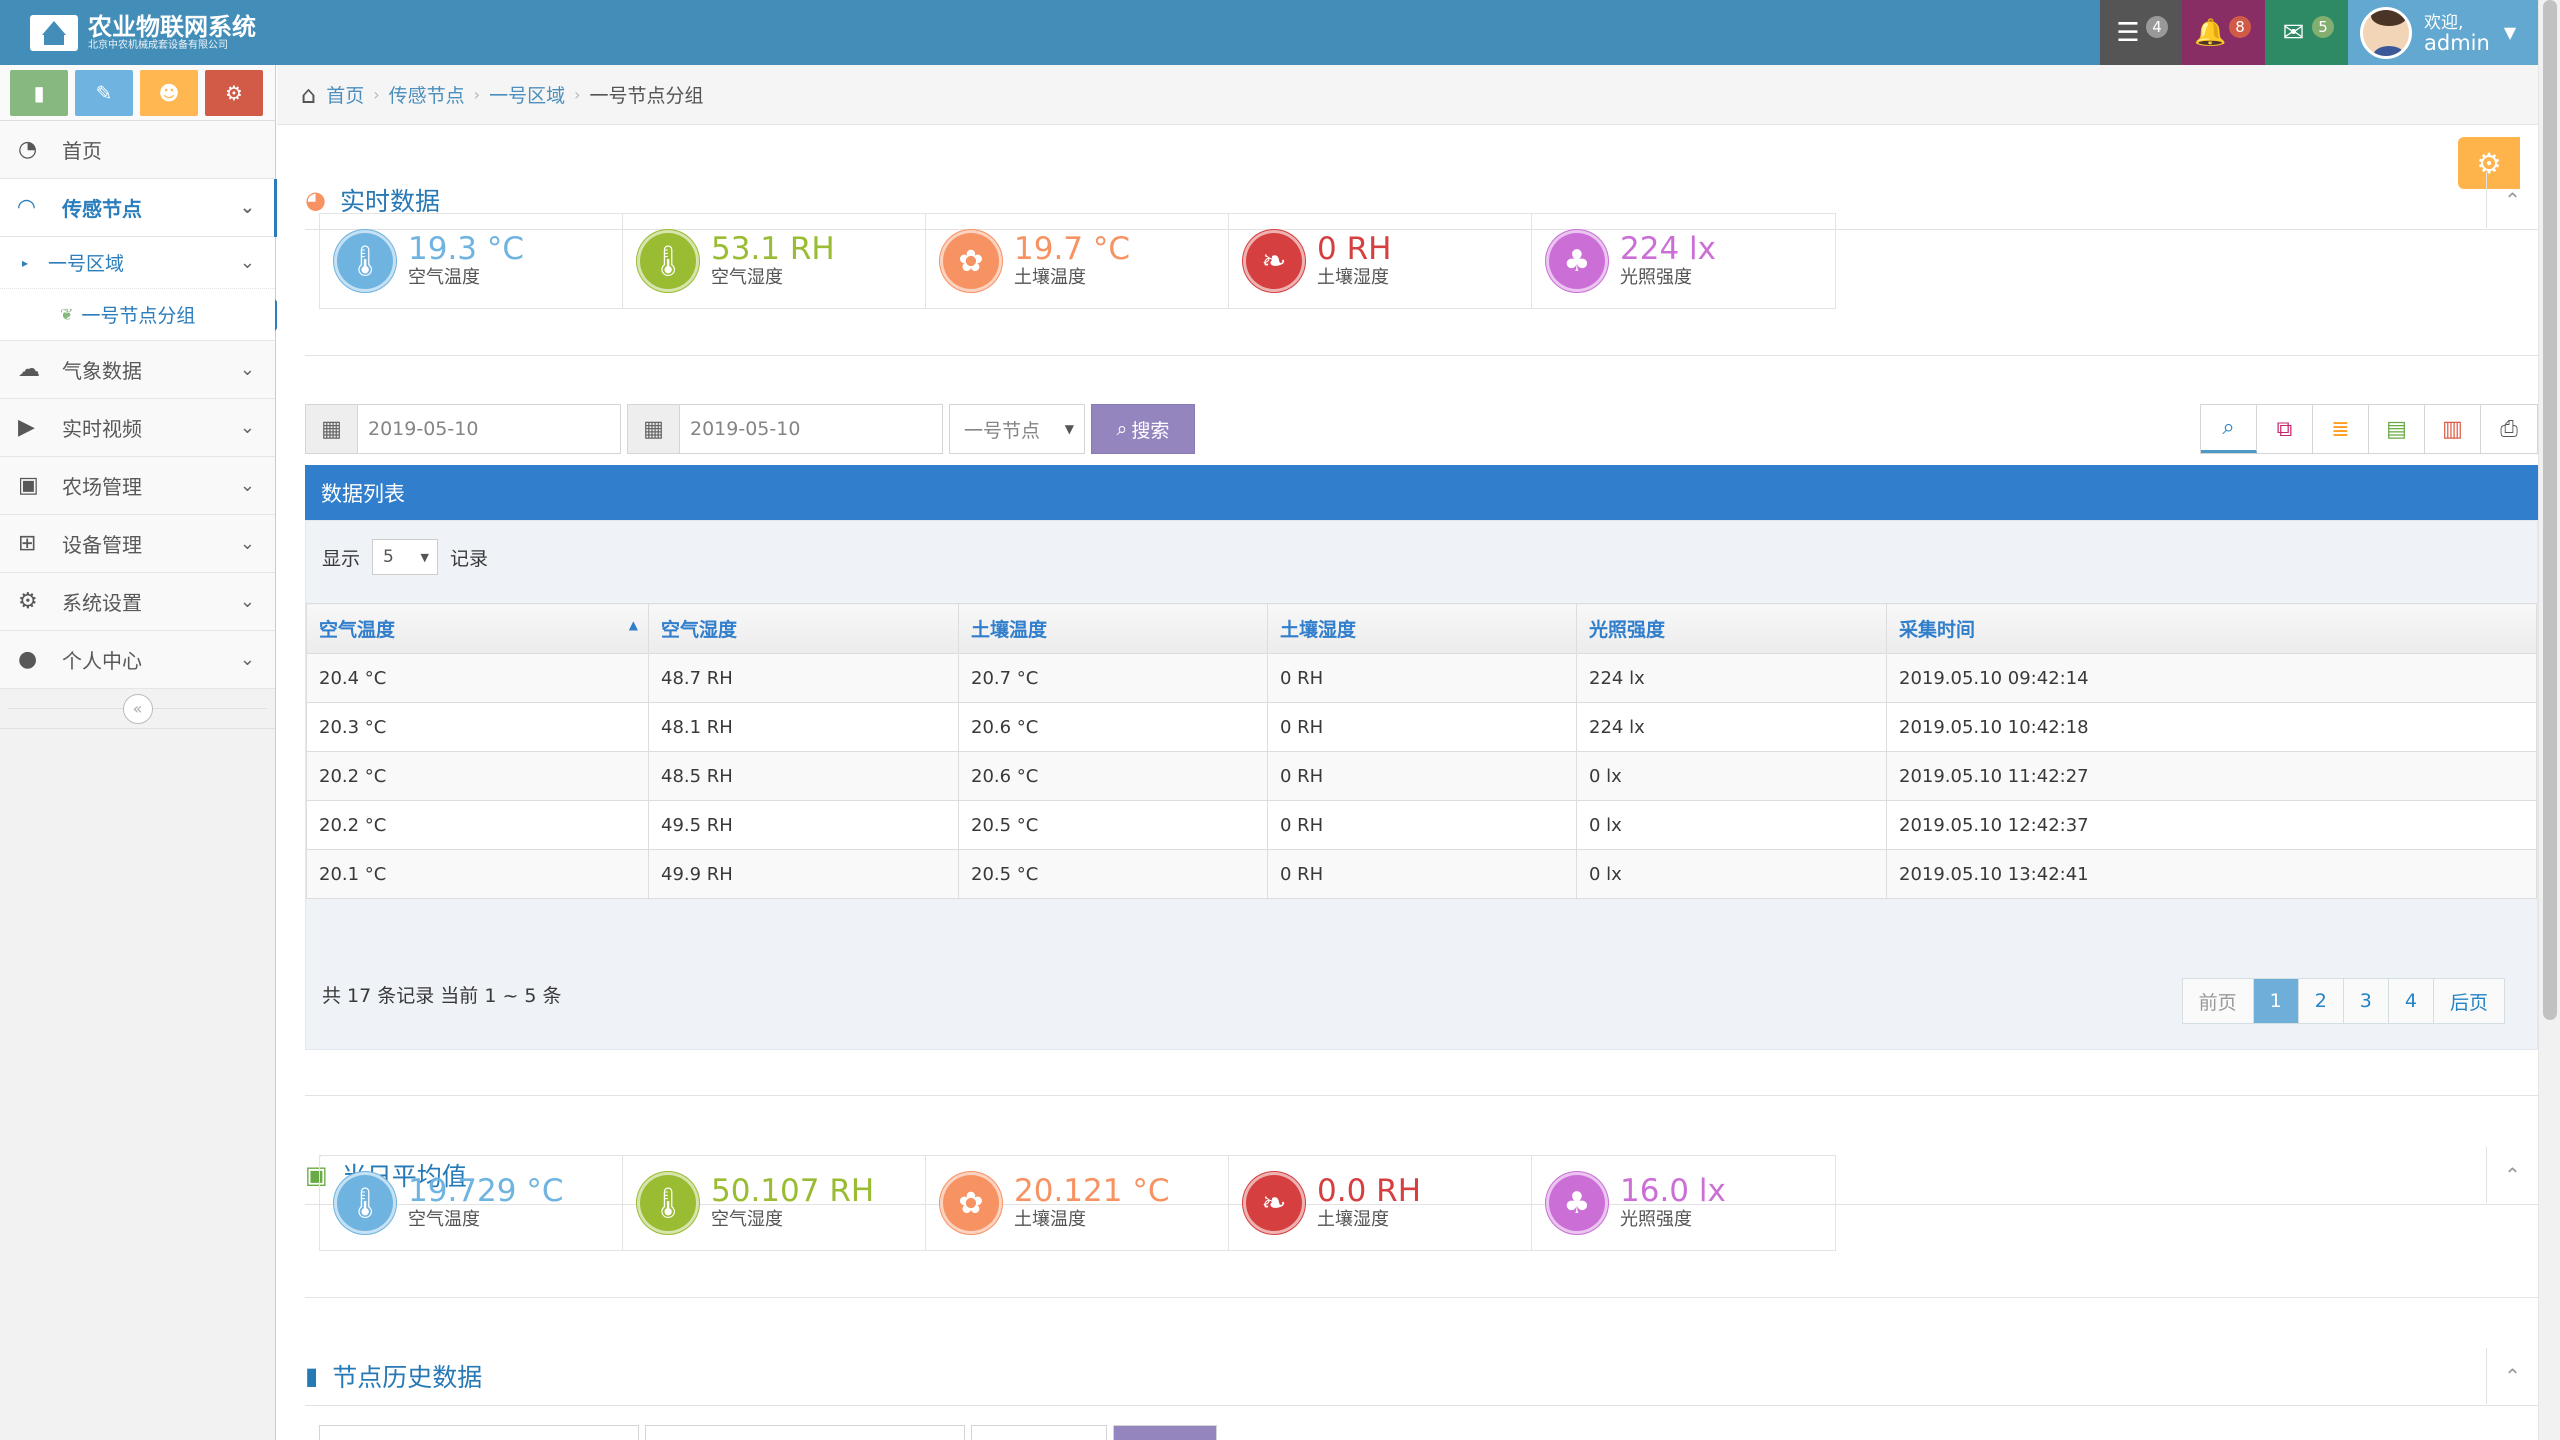  Describe the element at coordinates (1673, 1191) in the screenshot. I see `stat-value: 16.0 lx` at that location.